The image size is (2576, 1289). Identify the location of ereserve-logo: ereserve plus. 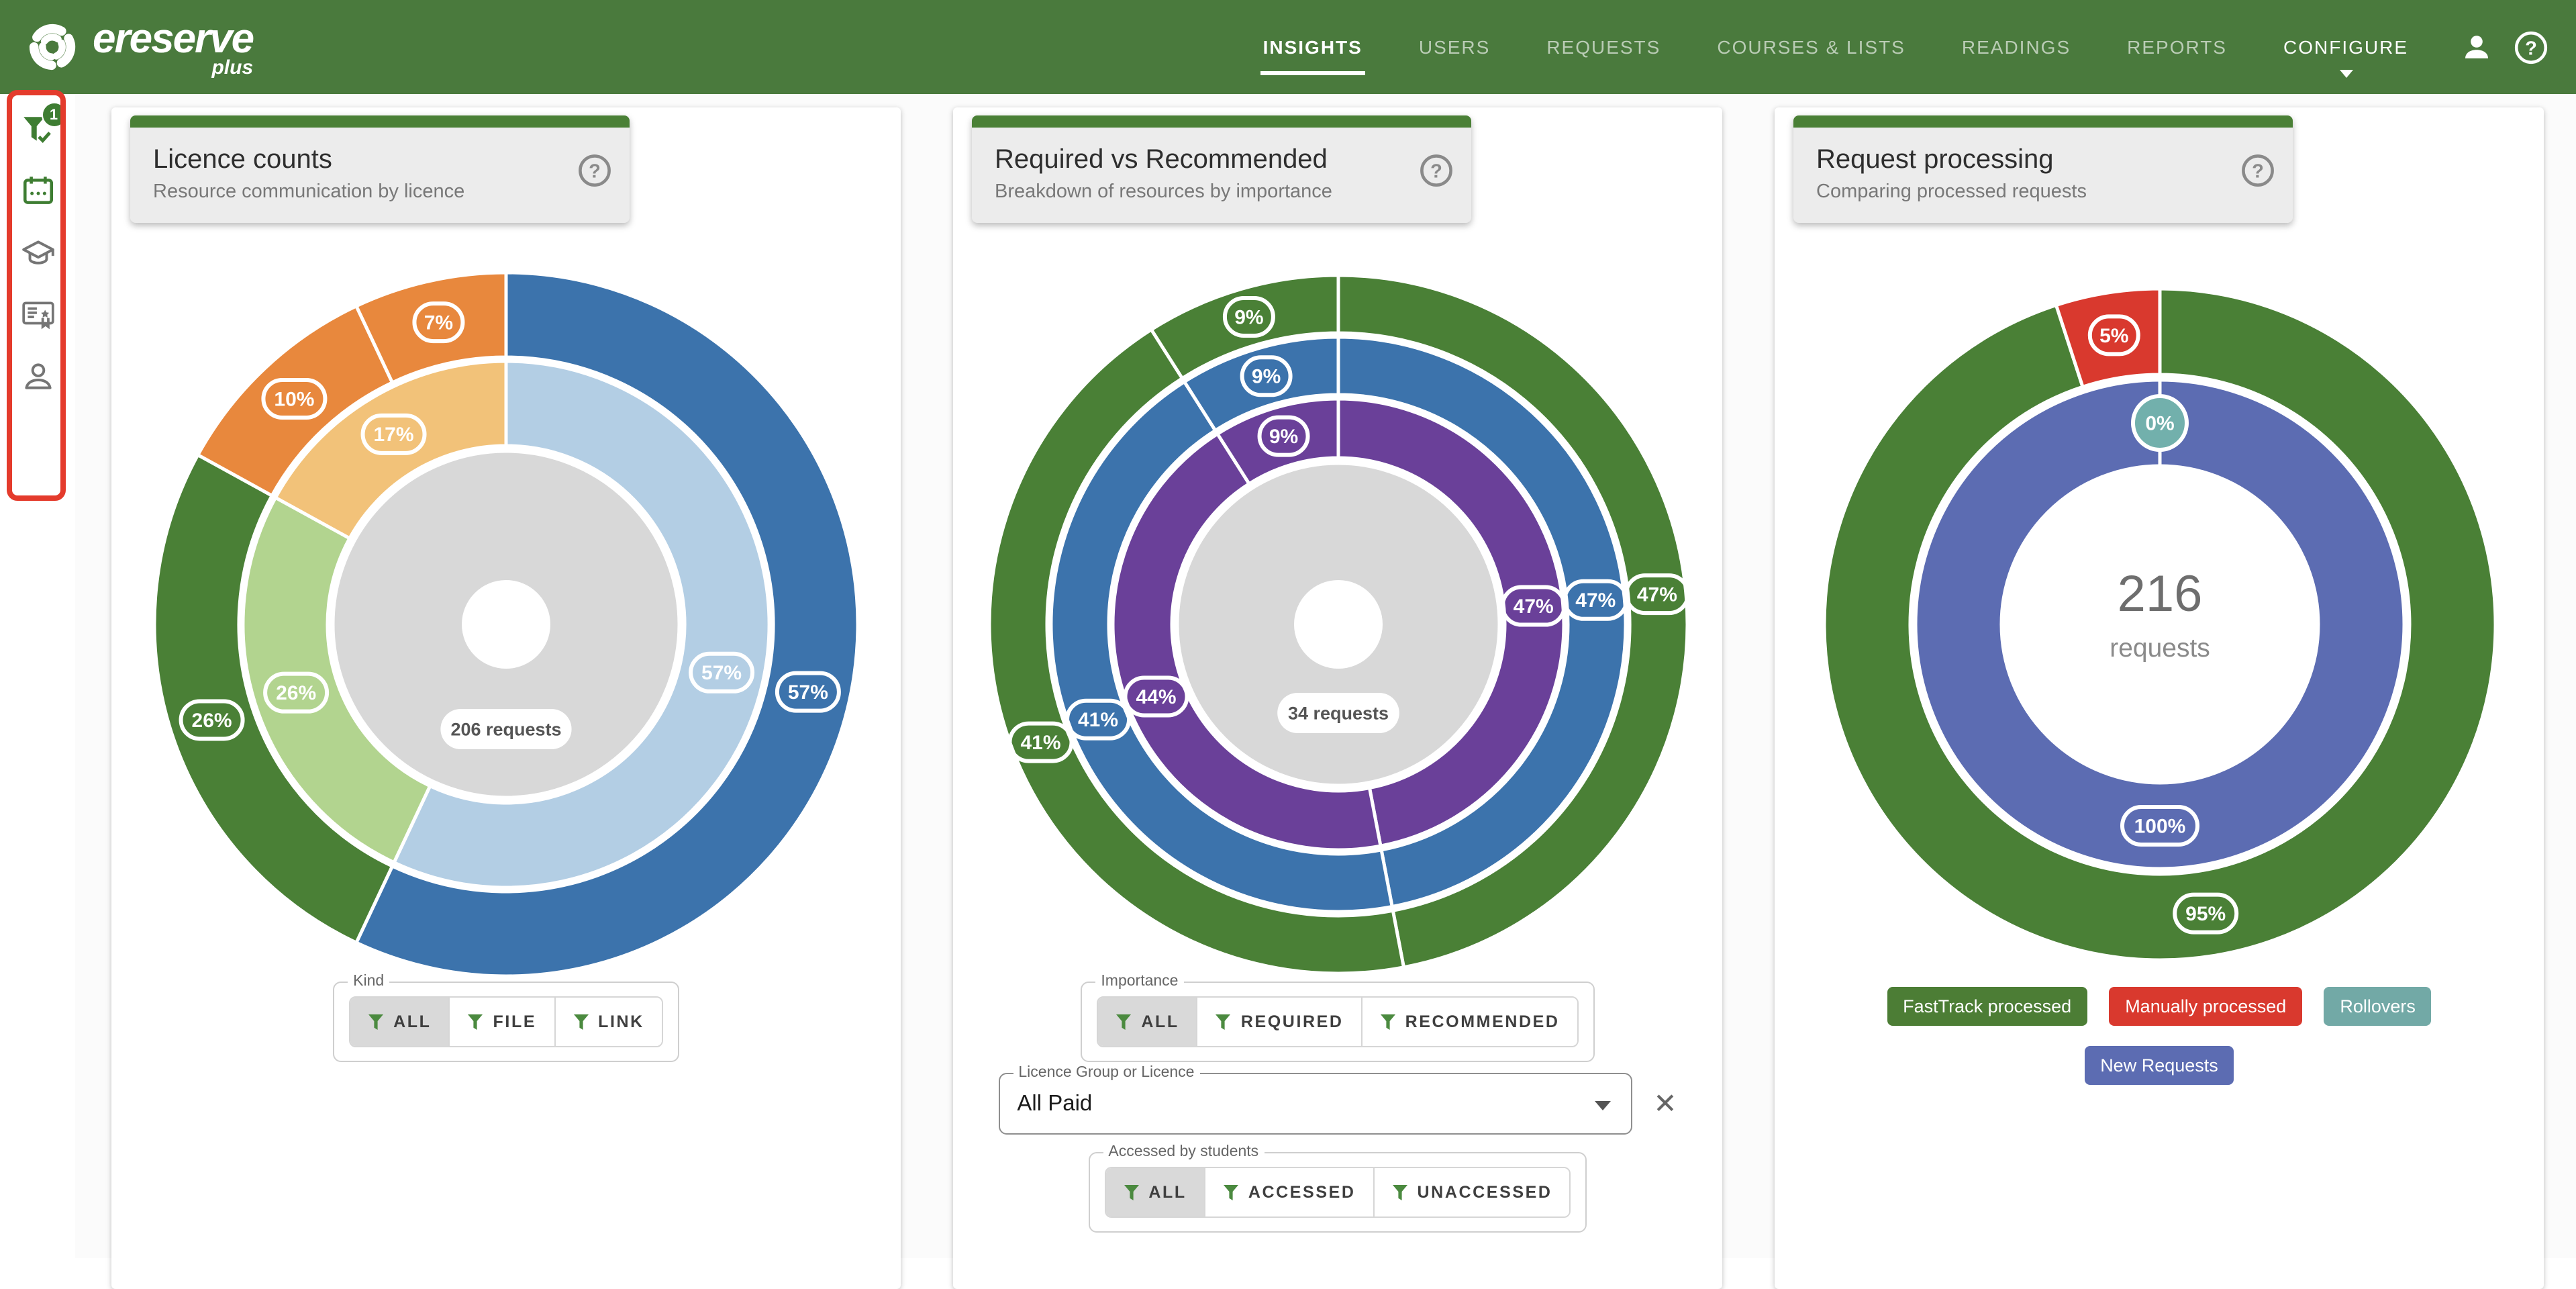
(139, 47).